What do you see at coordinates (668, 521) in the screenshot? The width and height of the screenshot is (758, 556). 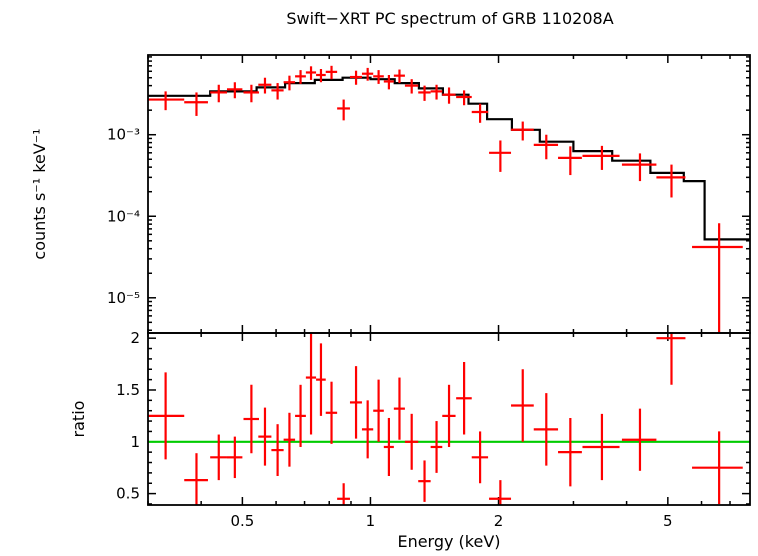 I see `svg-text: 5` at bounding box center [668, 521].